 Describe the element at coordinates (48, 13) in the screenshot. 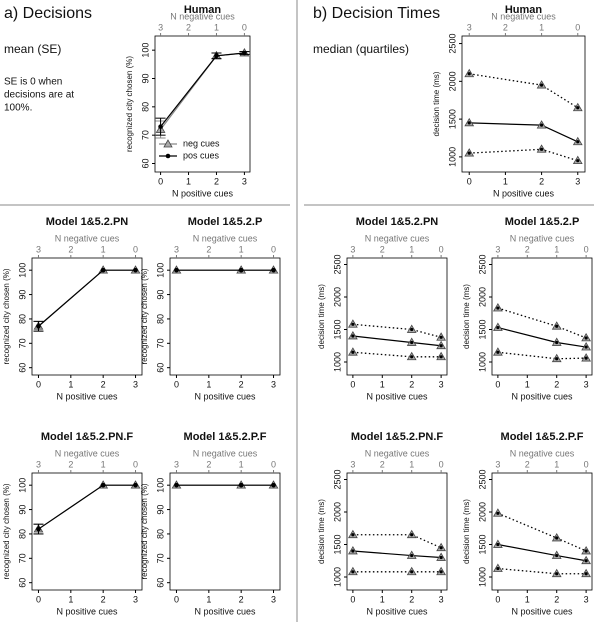

I see `panel-label: a) Decisions` at that location.